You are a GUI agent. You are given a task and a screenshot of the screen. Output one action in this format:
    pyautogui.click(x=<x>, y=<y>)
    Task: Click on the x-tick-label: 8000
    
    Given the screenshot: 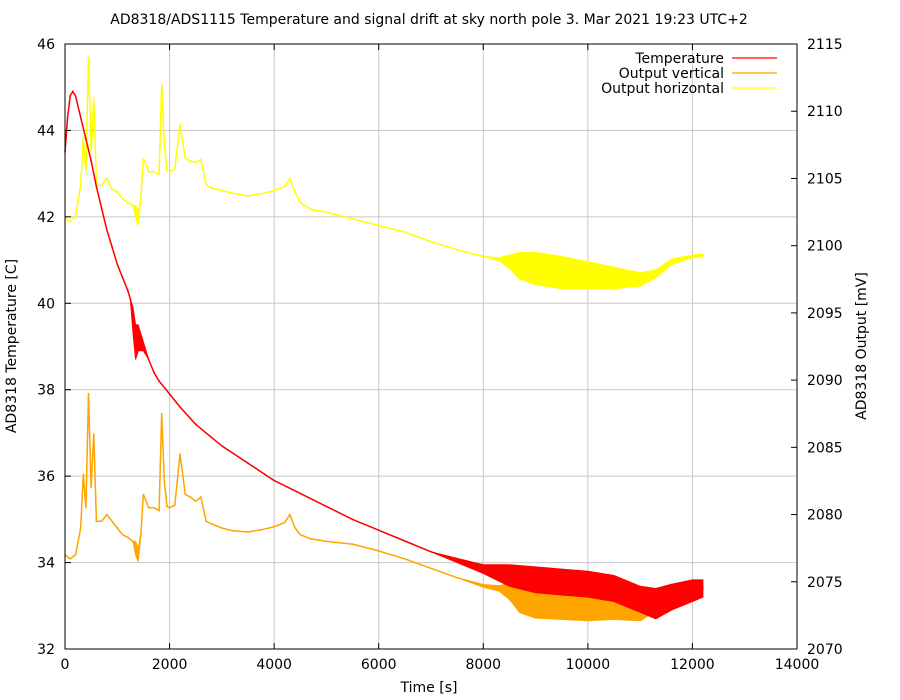 What is the action you would take?
    pyautogui.click(x=483, y=665)
    